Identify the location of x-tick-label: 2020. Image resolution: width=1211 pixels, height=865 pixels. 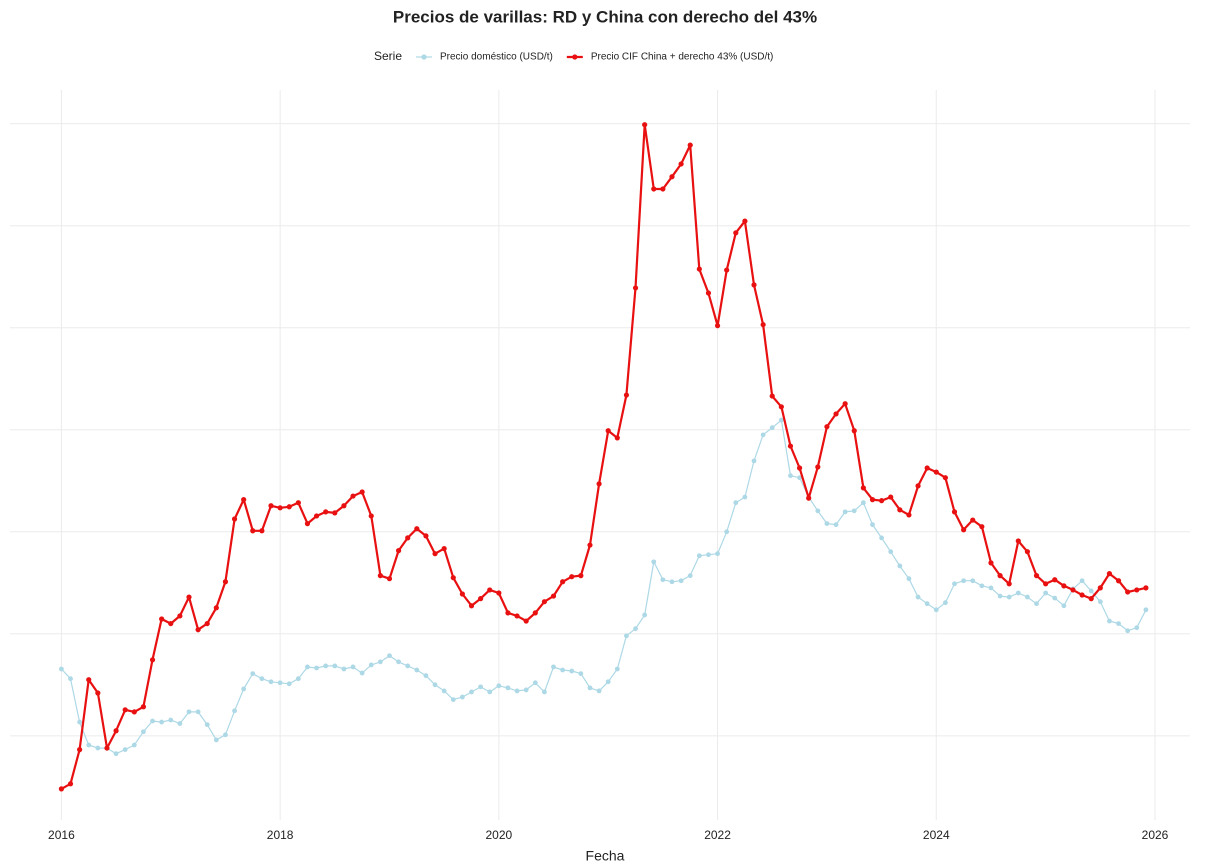
(498, 835).